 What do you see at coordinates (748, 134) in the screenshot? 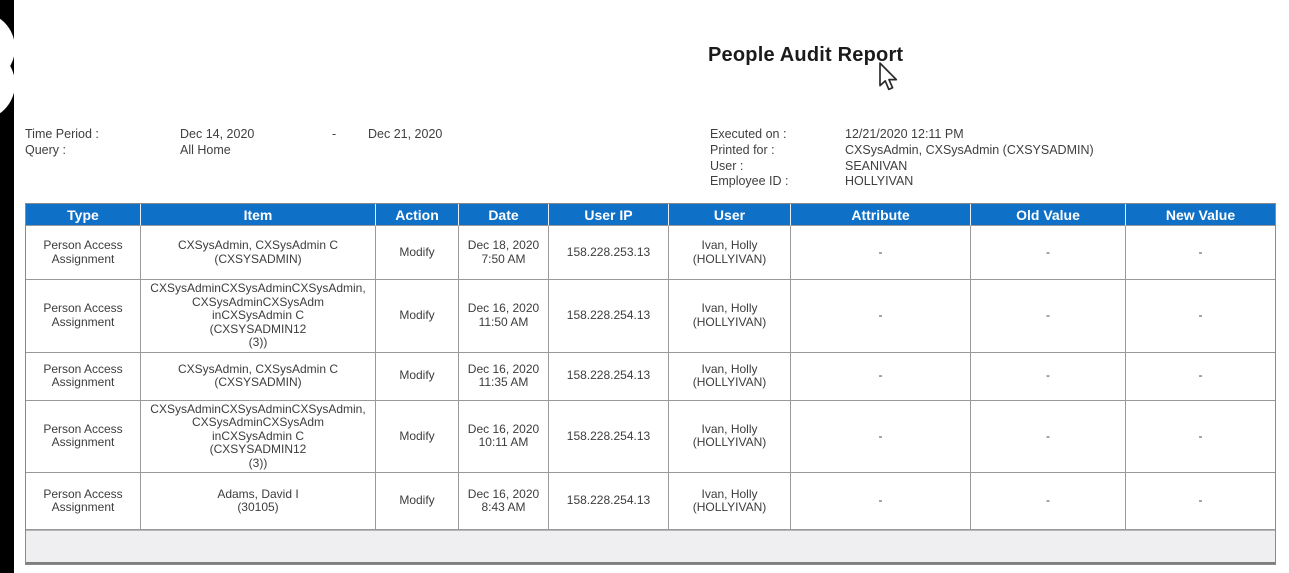
I see `executed-on-label: Executed on :` at bounding box center [748, 134].